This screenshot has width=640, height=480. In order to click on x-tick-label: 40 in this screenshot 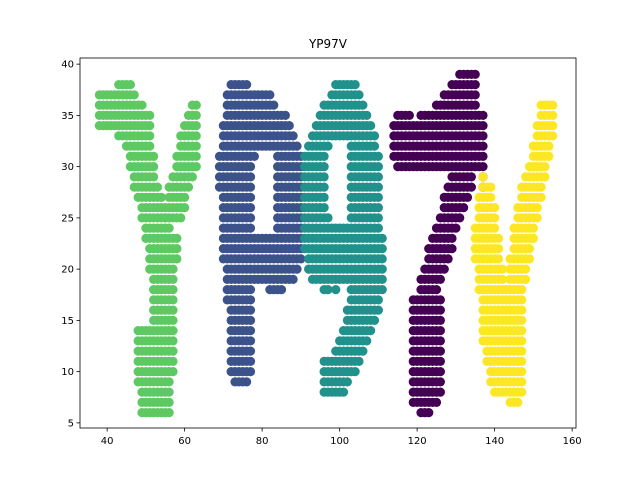, I will do `click(107, 441)`.